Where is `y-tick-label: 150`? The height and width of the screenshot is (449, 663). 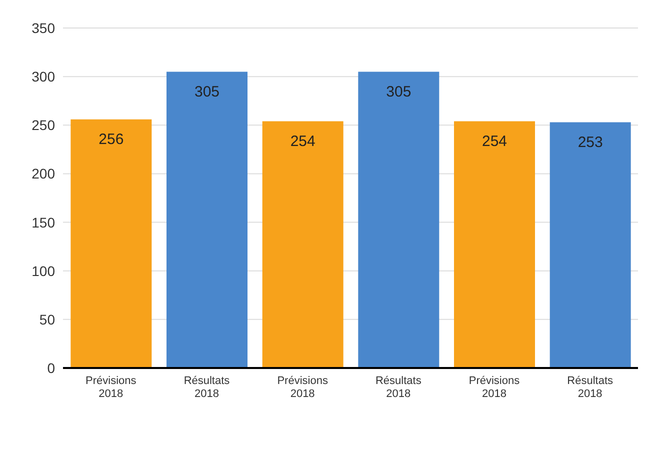
y-tick-label: 150 is located at coordinates (44, 222).